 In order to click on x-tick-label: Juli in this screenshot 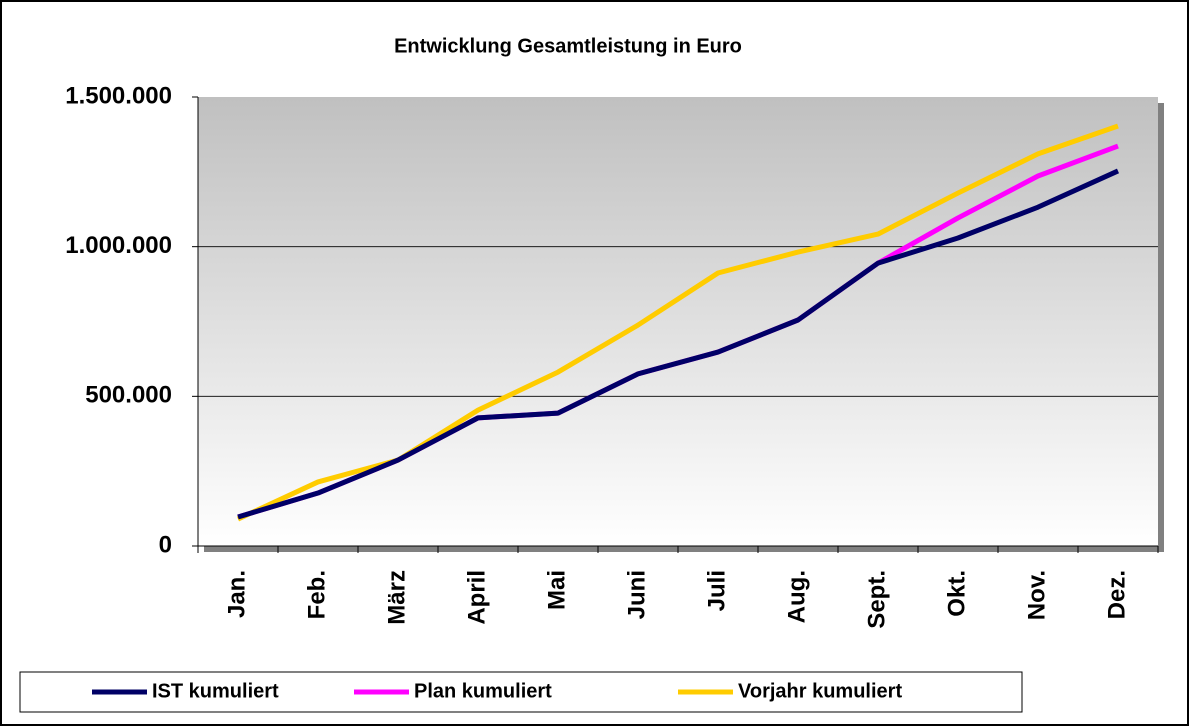, I will do `click(716, 590)`.